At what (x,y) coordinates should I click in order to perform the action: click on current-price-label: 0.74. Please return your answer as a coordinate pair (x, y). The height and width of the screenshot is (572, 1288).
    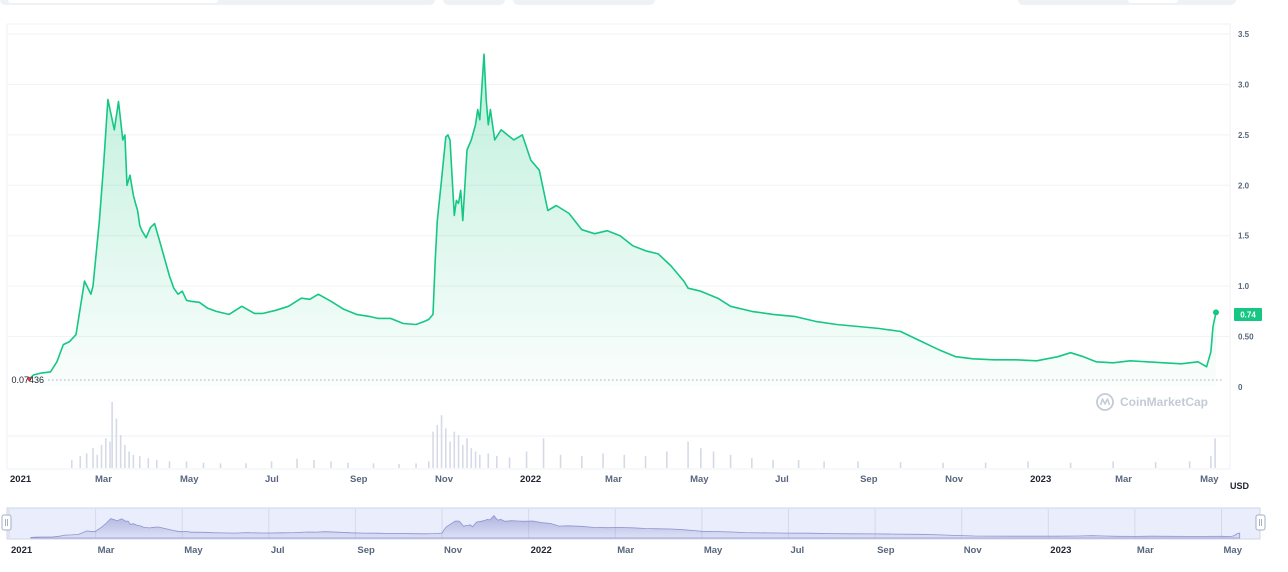
    Looking at the image, I should click on (1248, 315).